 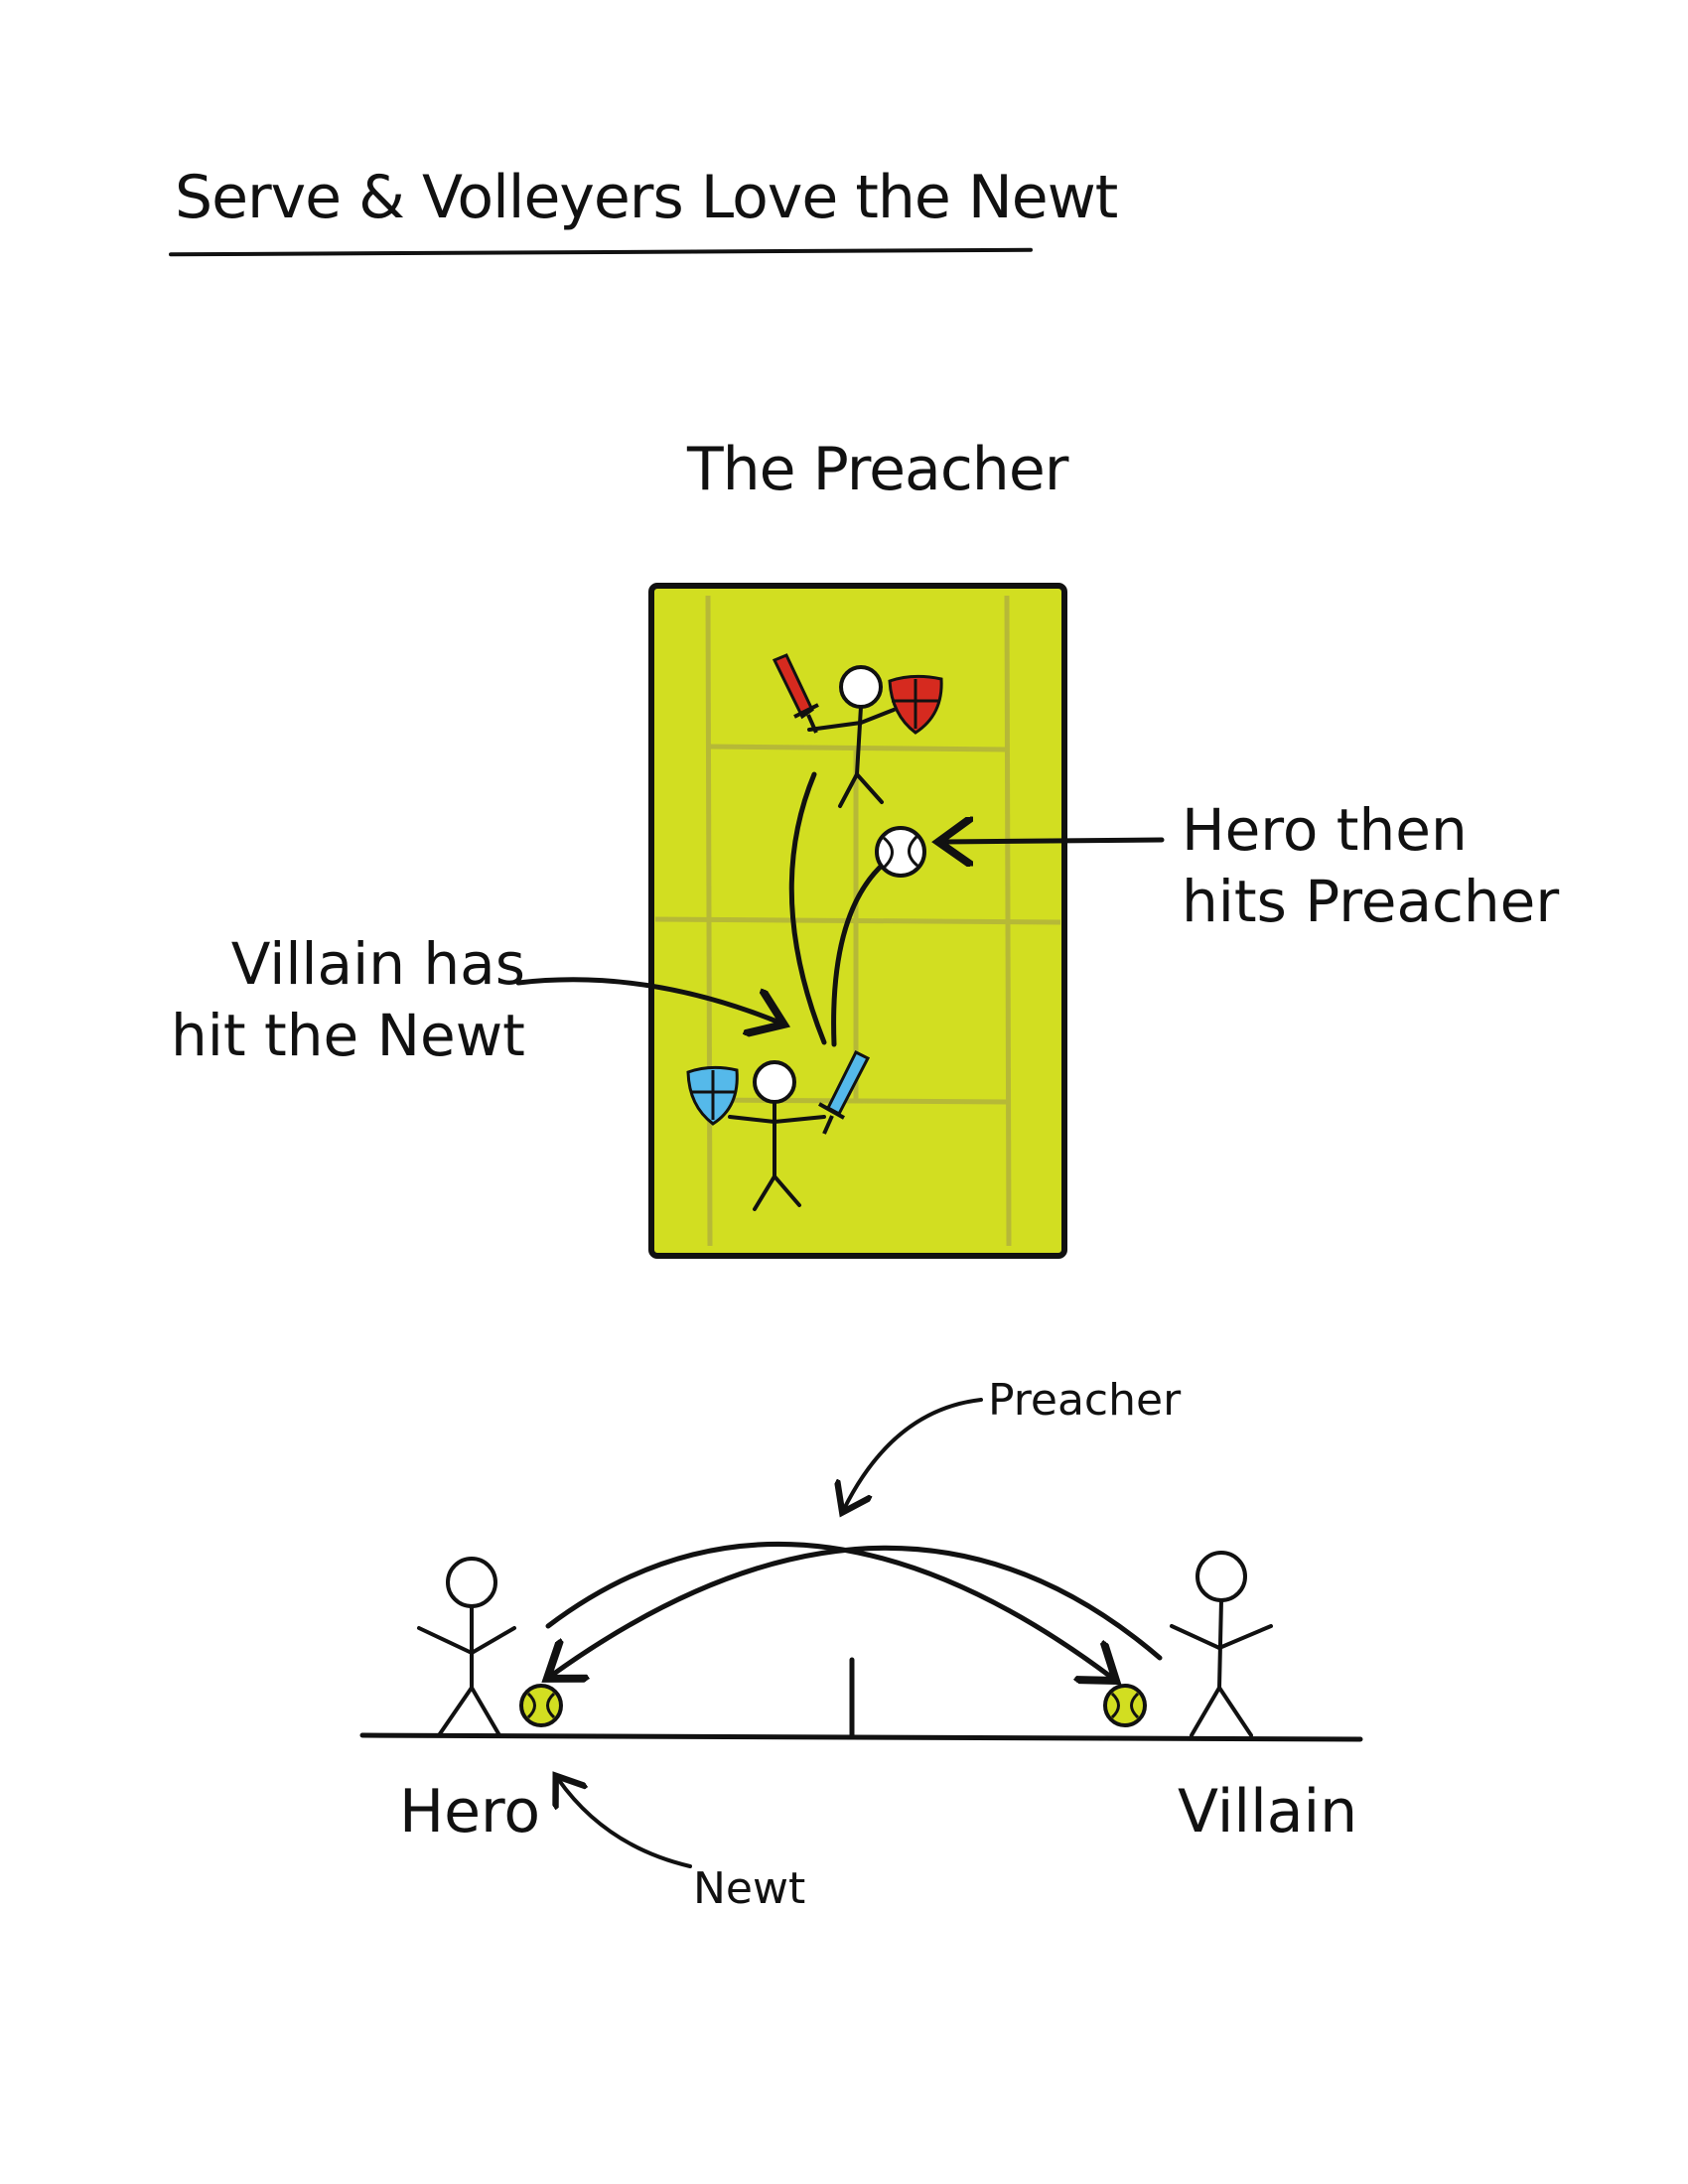 I want to click on annotation-left-line-1: Villain has, so click(x=377, y=964).